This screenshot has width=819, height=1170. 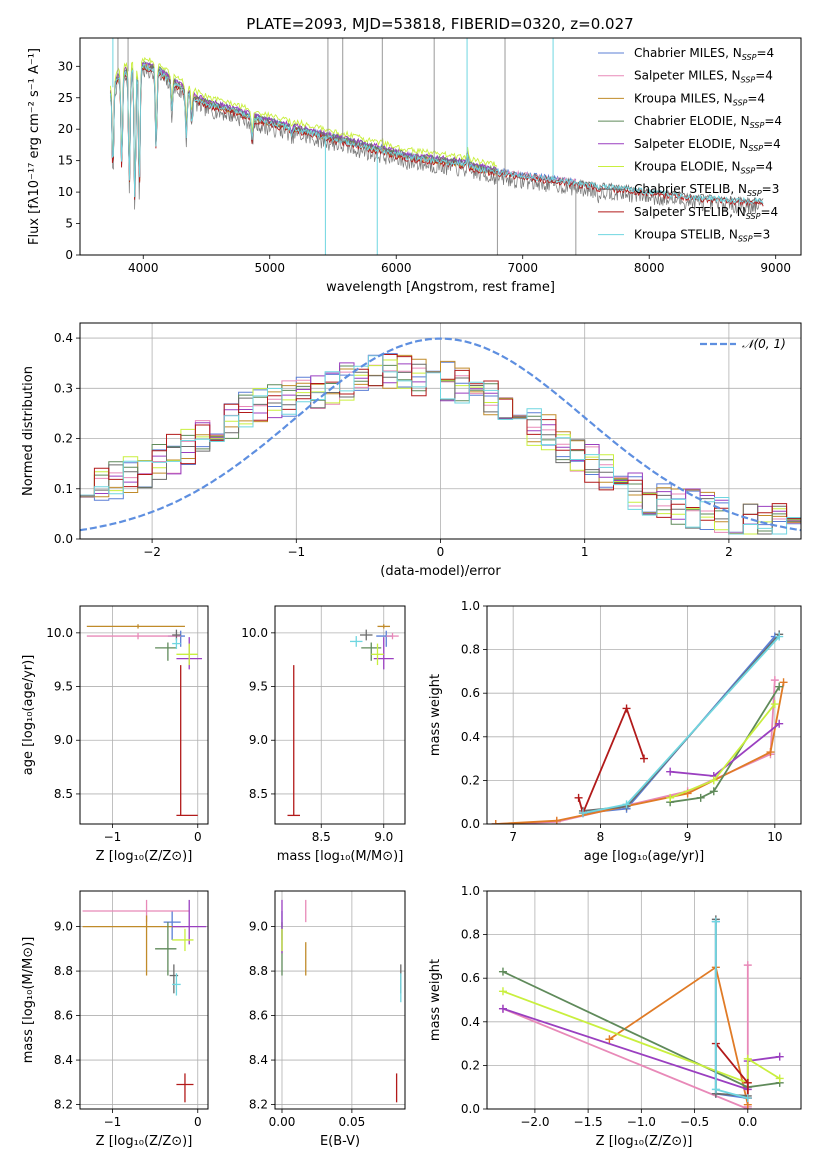 What do you see at coordinates (258, 794) in the screenshot?
I see `y-tick-label: 8.5` at bounding box center [258, 794].